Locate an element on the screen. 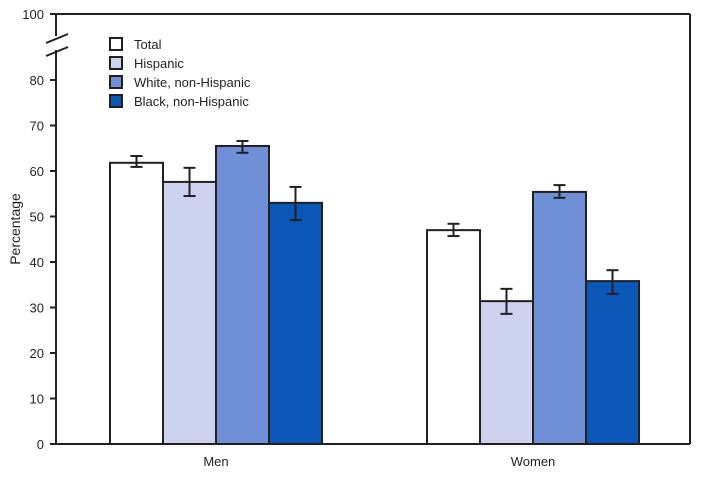 The image size is (708, 485). legend-label: Total is located at coordinates (148, 44).